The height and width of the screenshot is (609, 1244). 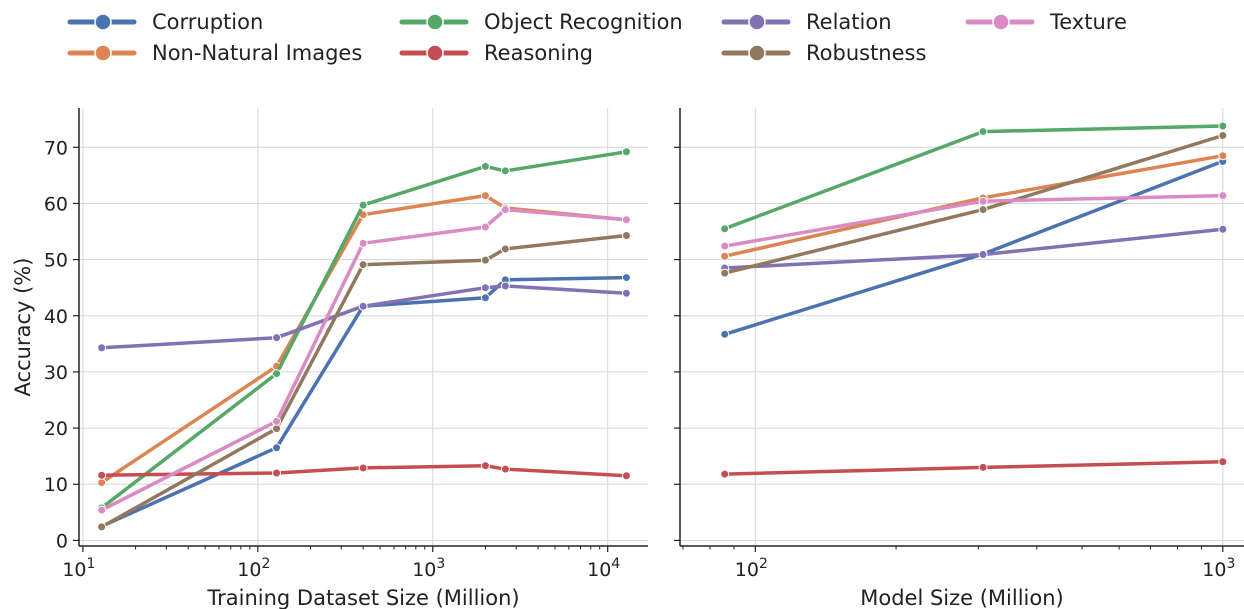 What do you see at coordinates (62, 541) in the screenshot?
I see `y-tick-label: 0` at bounding box center [62, 541].